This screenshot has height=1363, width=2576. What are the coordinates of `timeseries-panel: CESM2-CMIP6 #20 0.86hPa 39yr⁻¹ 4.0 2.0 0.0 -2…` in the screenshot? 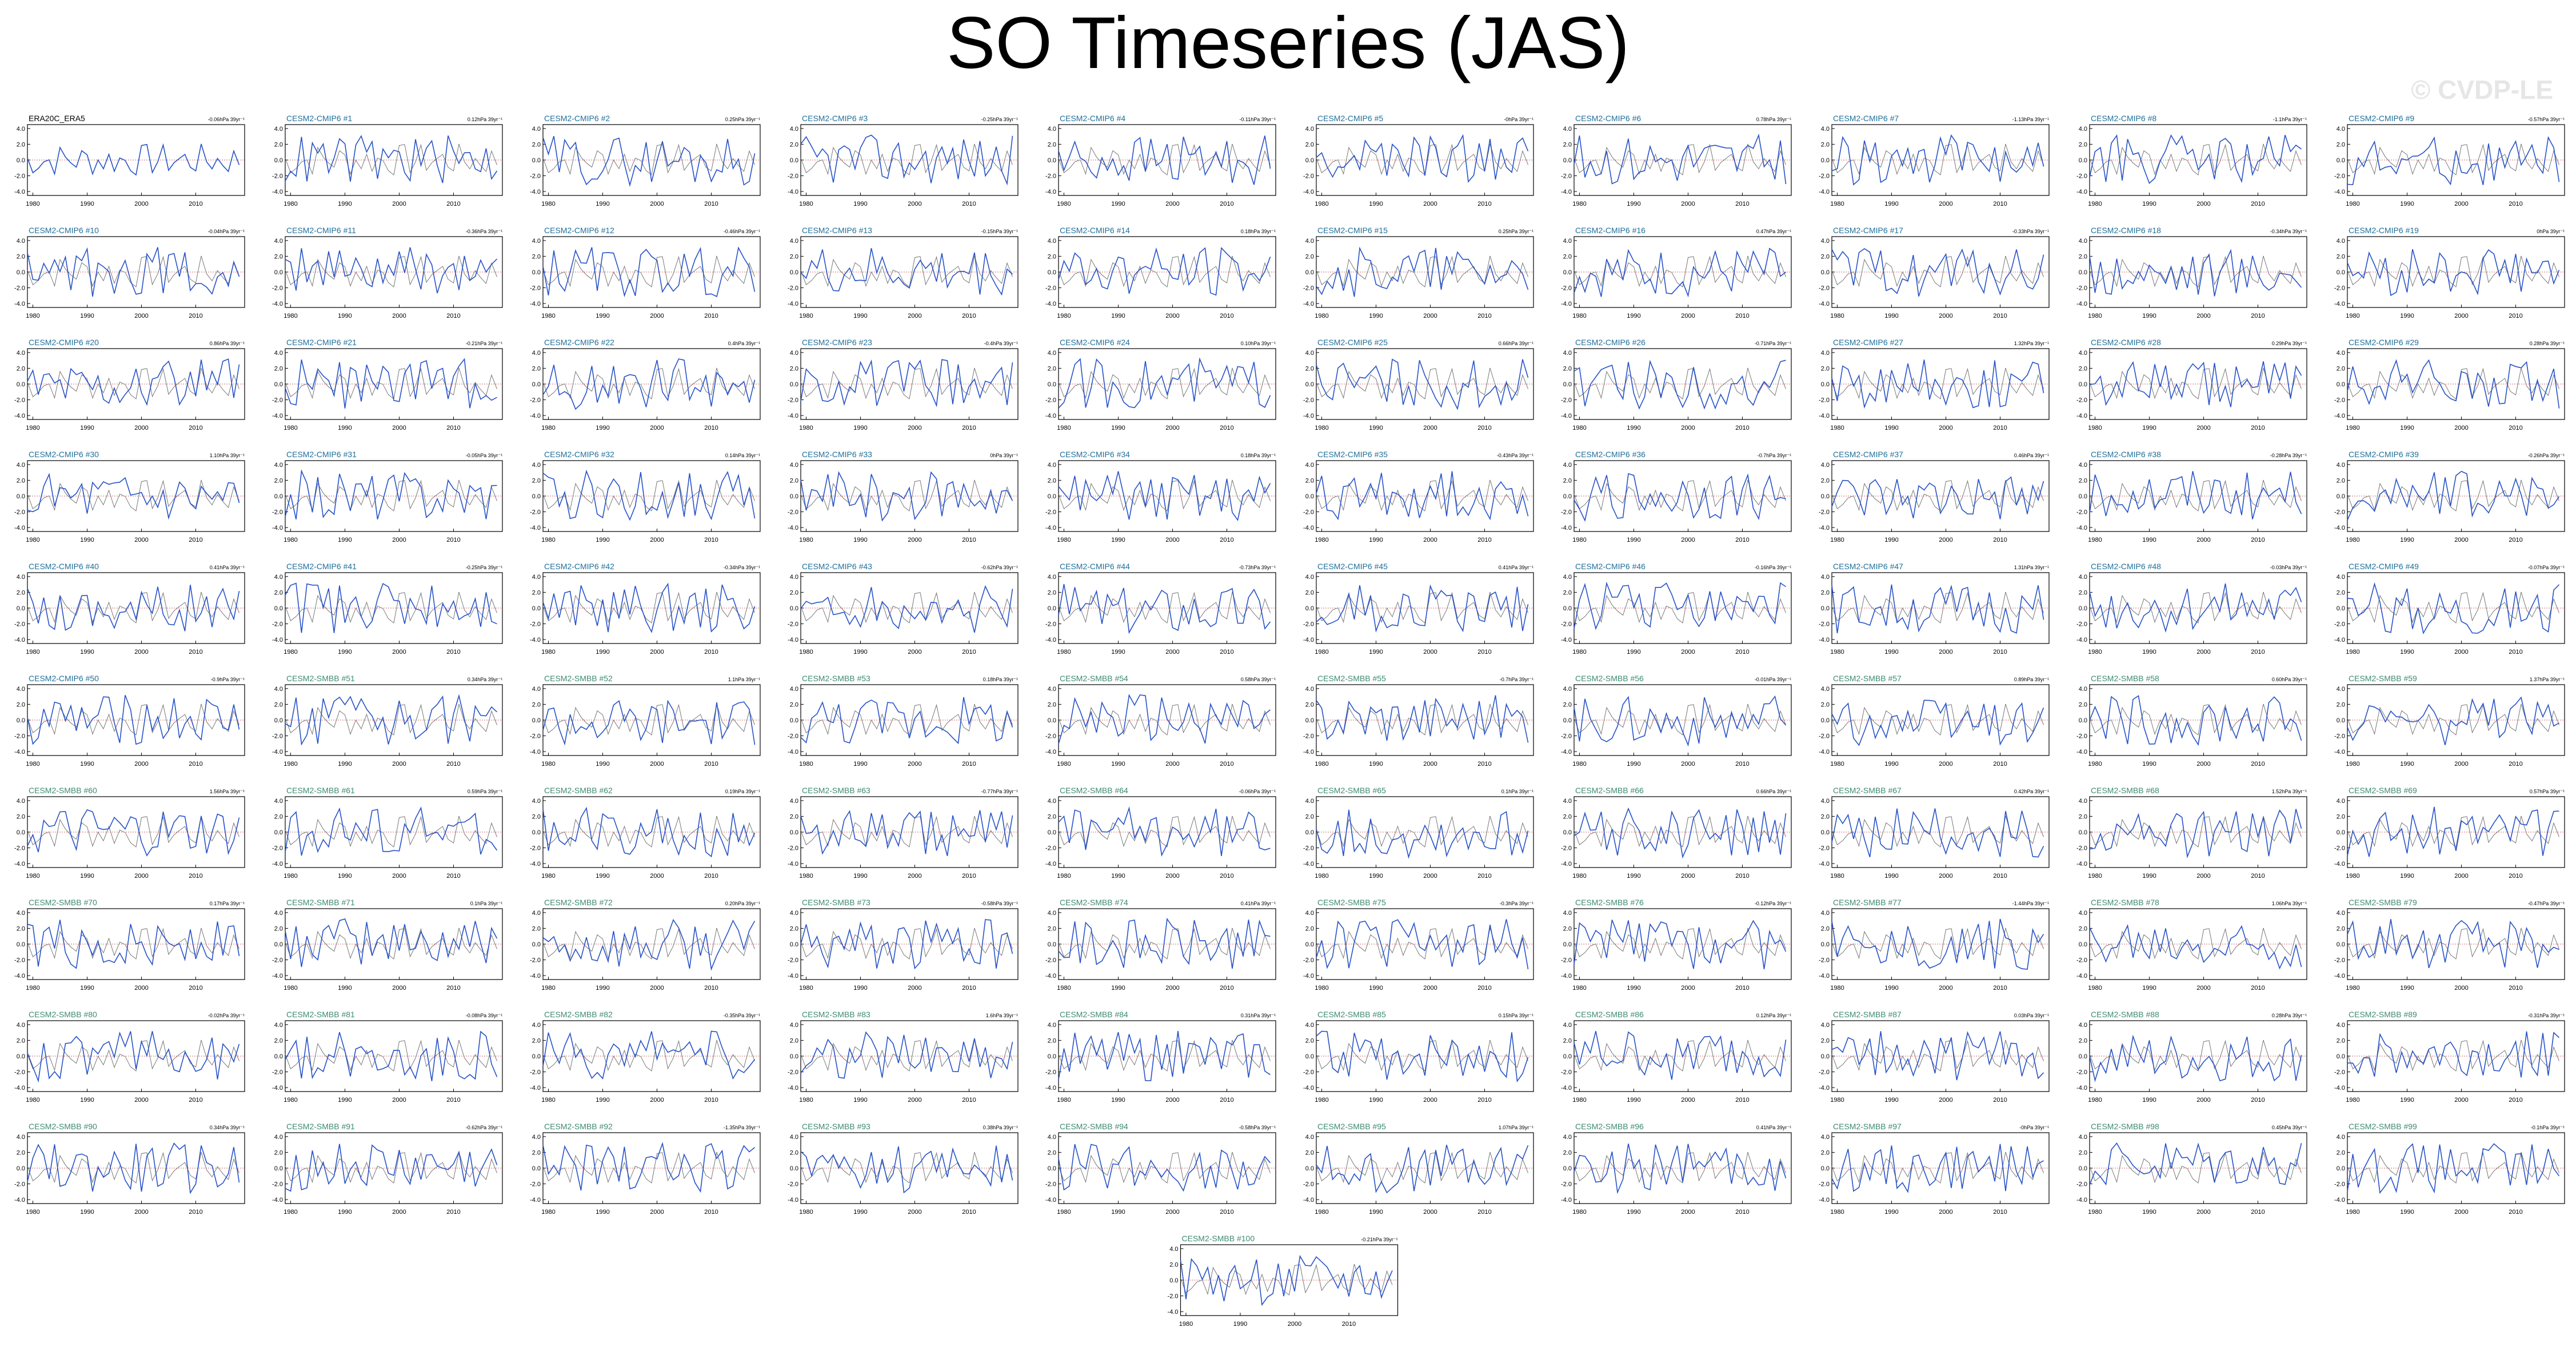 It's located at (129, 384).